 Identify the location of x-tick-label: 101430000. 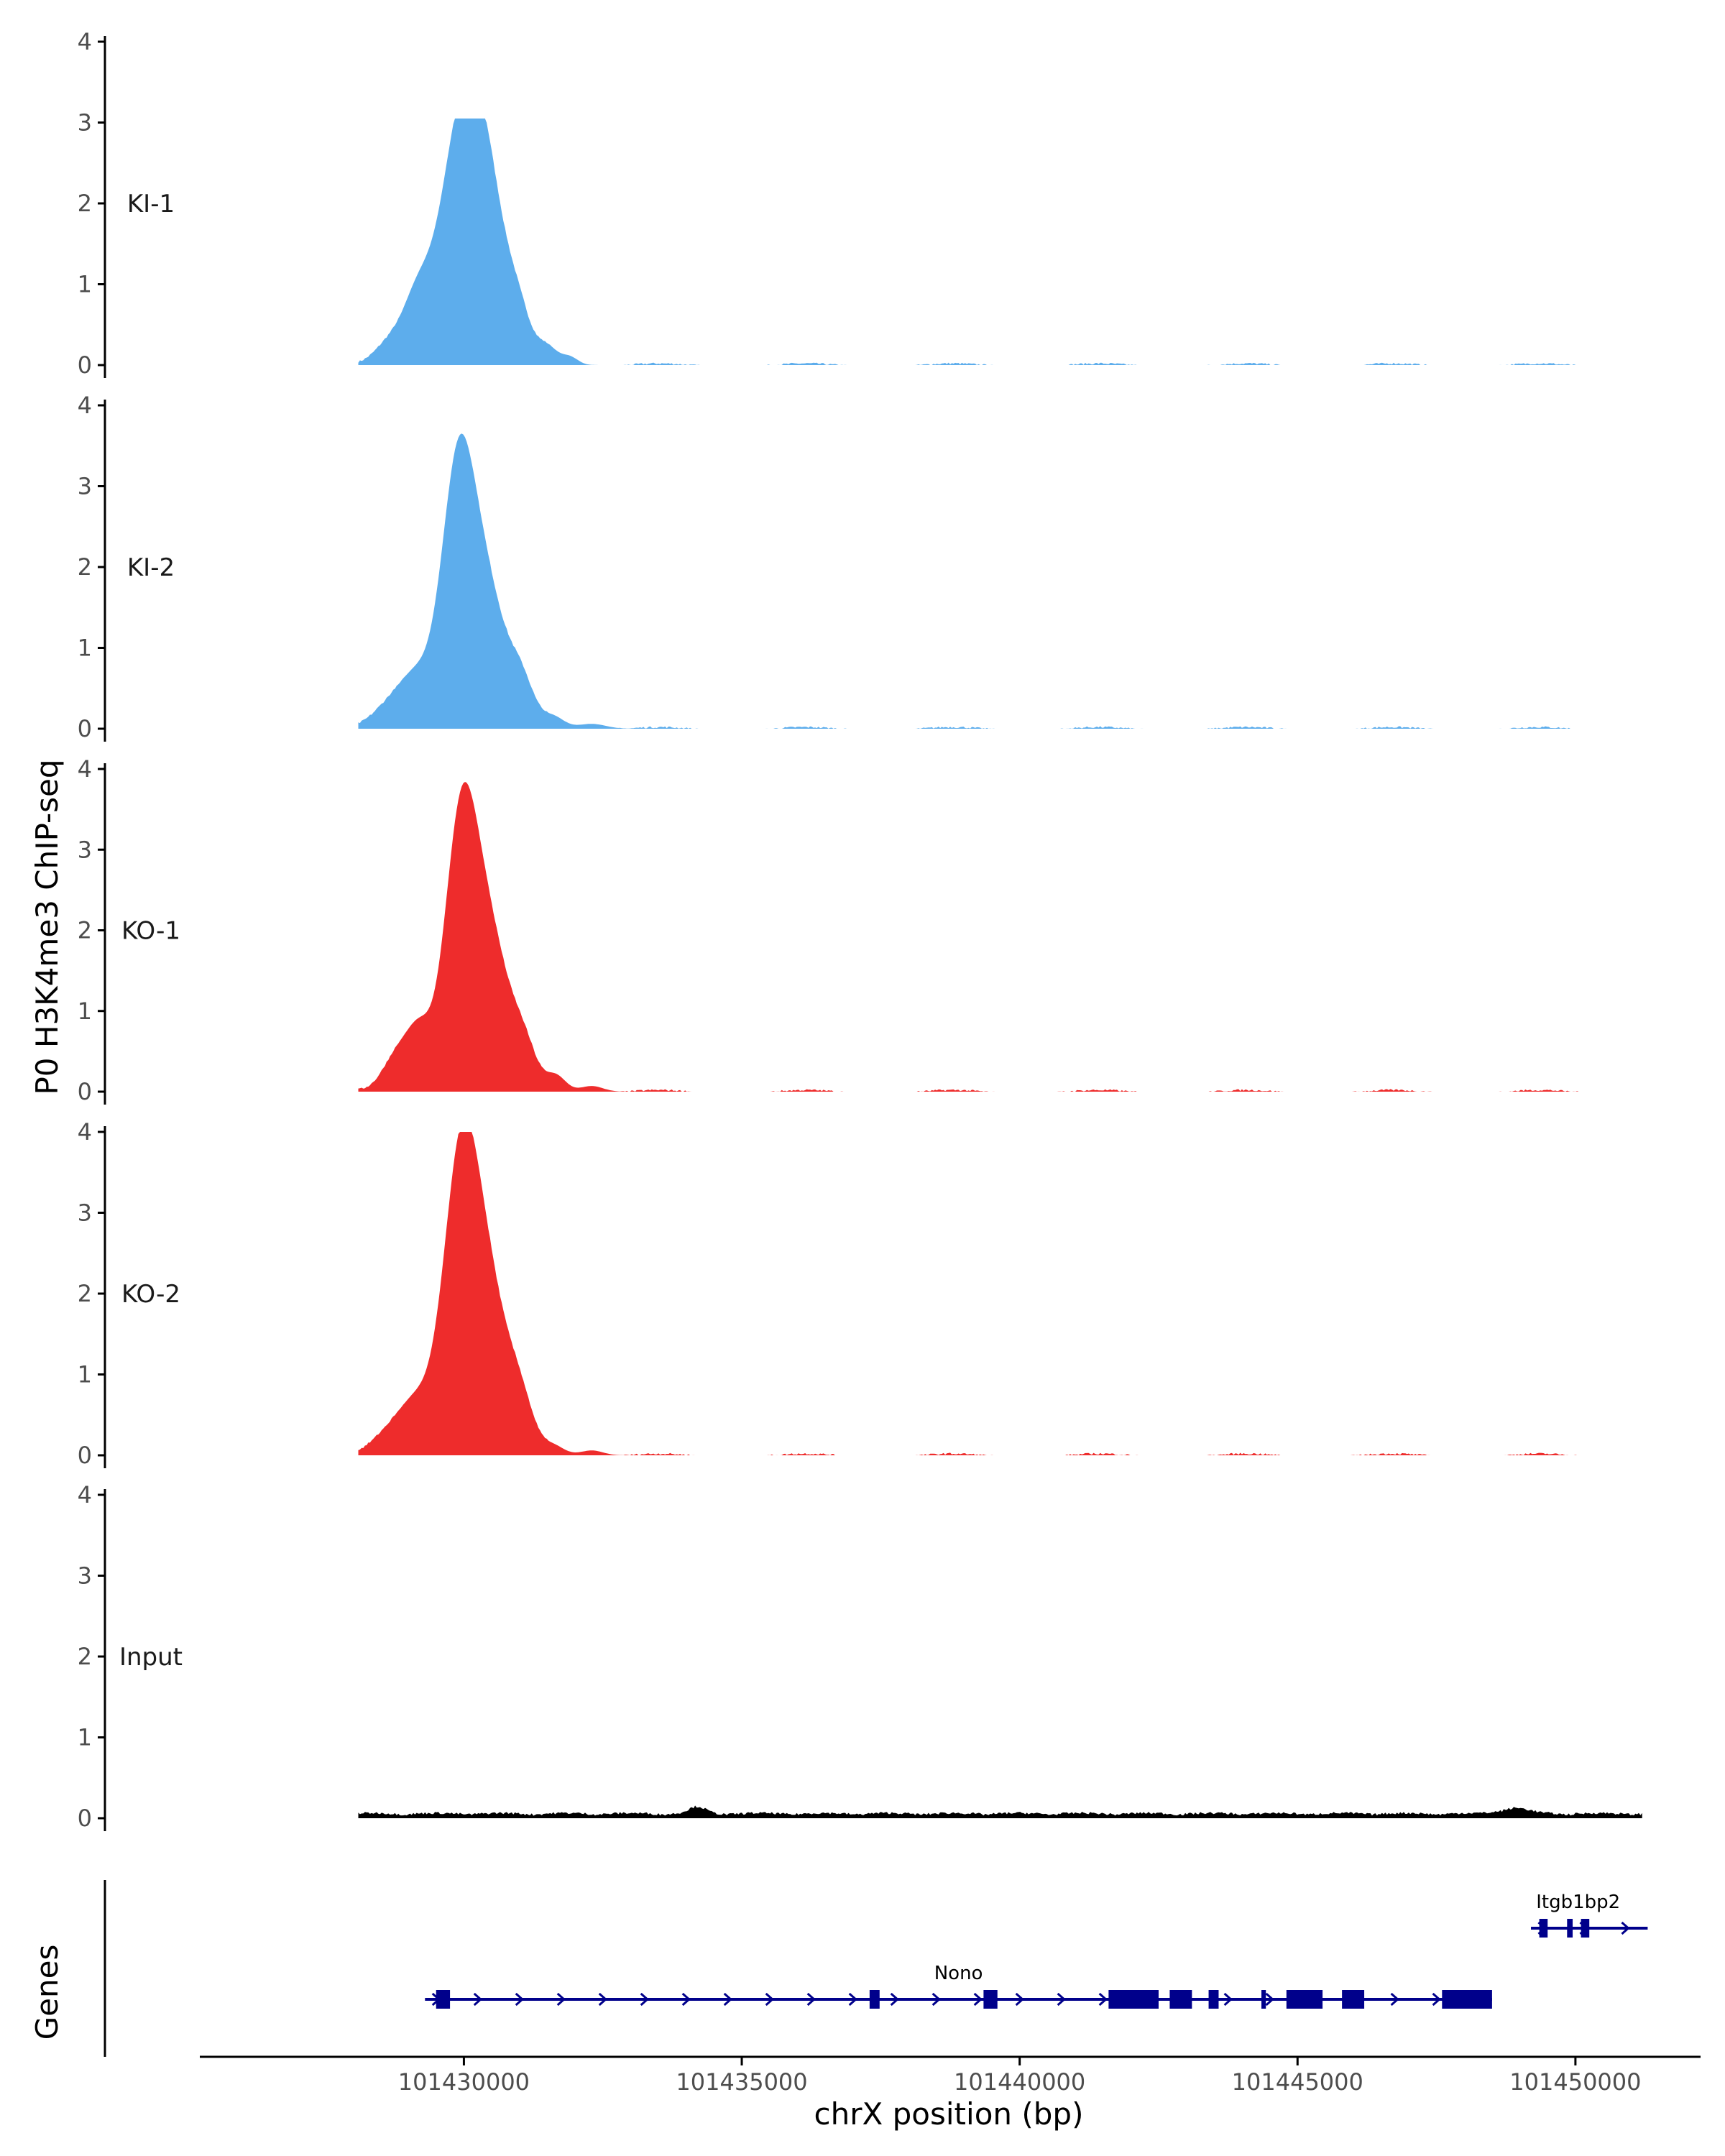
(464, 2082).